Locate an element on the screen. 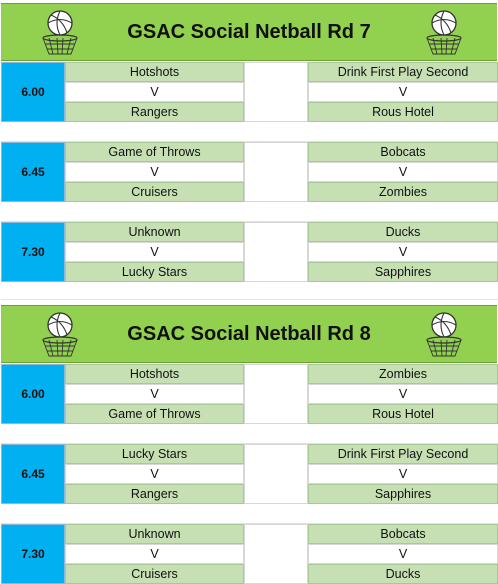 The image size is (498, 584). round-header: GSAC Social Netball Rd 8 is located at coordinates (249, 334).